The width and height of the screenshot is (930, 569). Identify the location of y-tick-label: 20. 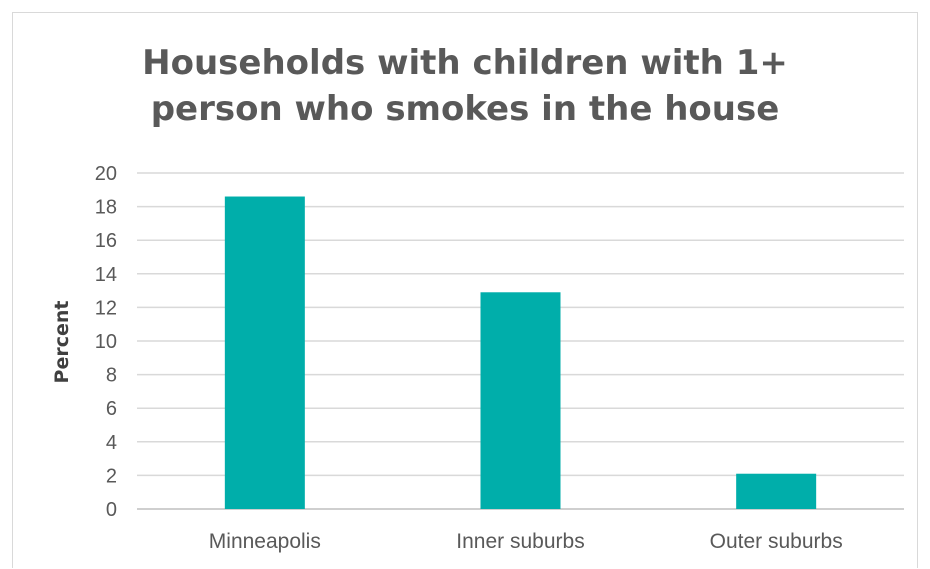
(106, 174).